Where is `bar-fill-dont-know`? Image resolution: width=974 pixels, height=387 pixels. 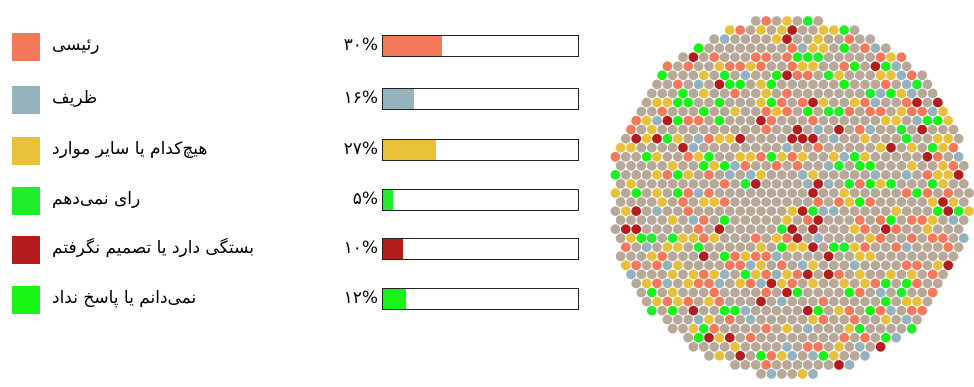
bar-fill-dont-know is located at coordinates (395, 299).